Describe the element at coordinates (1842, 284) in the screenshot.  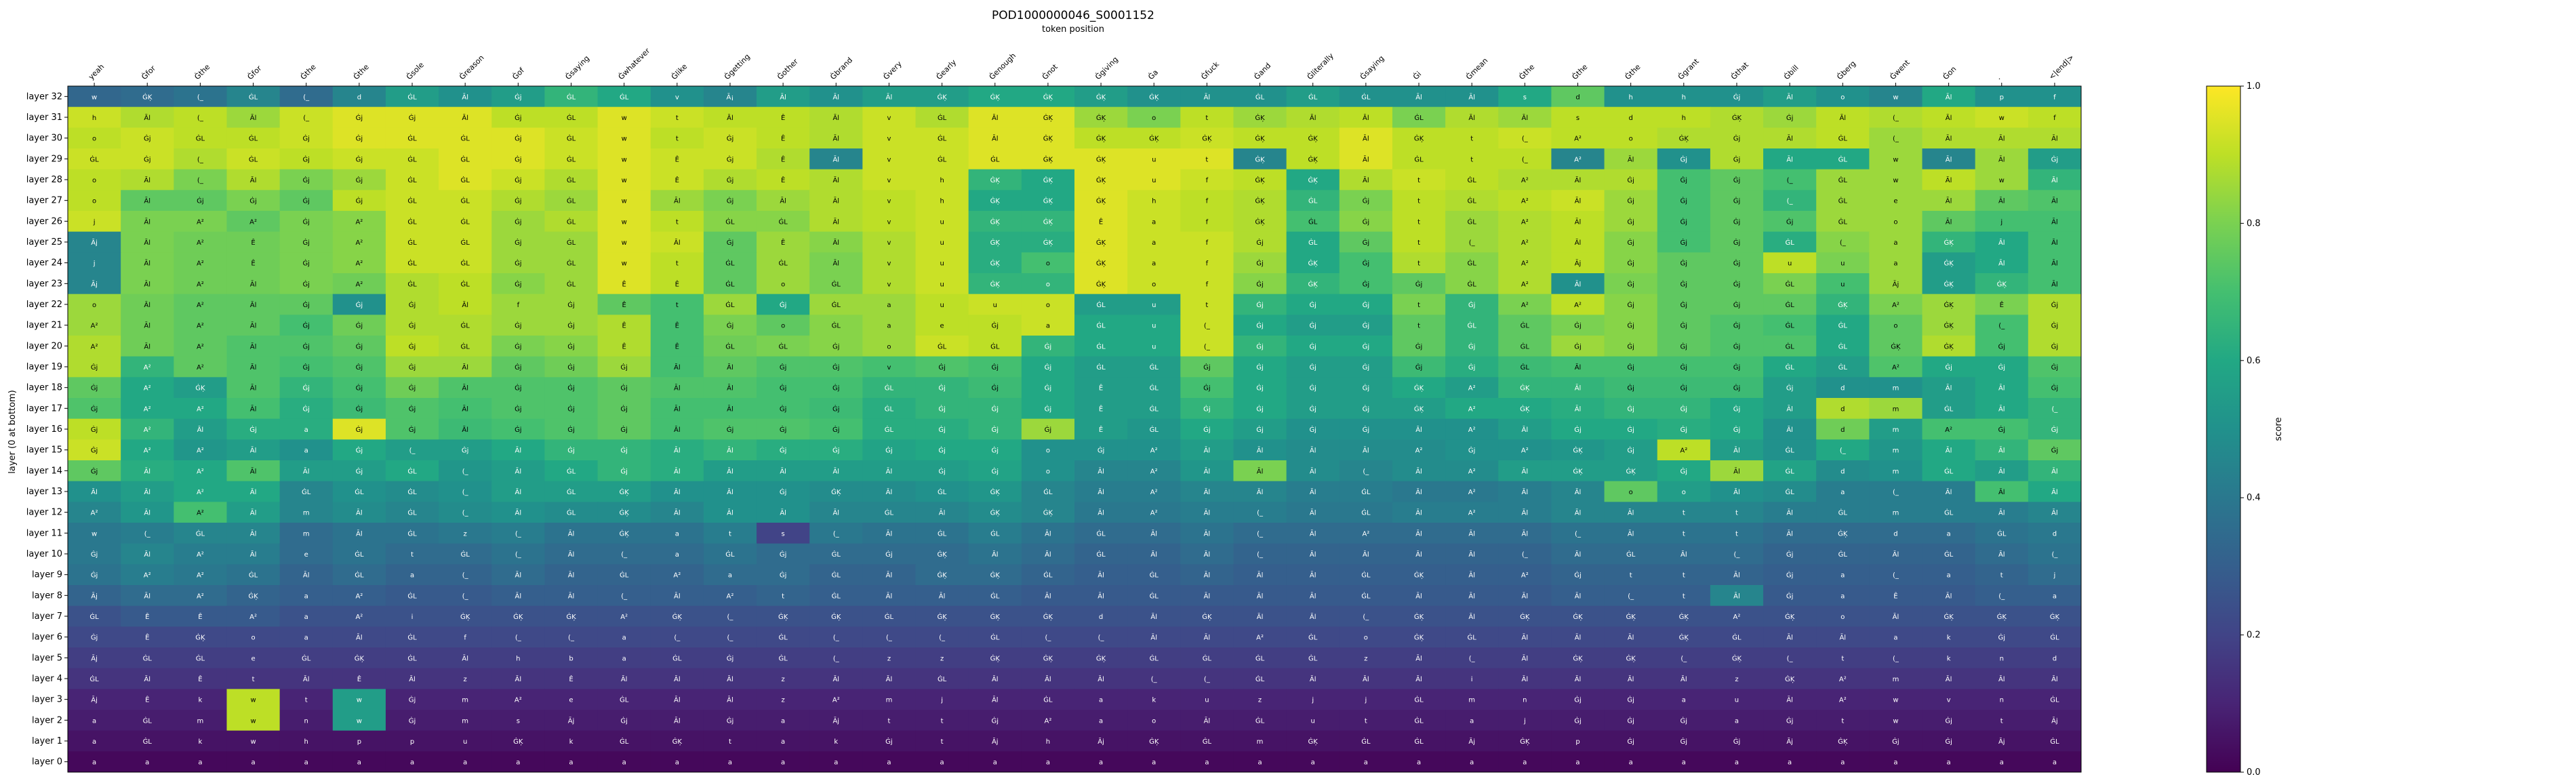
I see `cell-label: u` at that location.